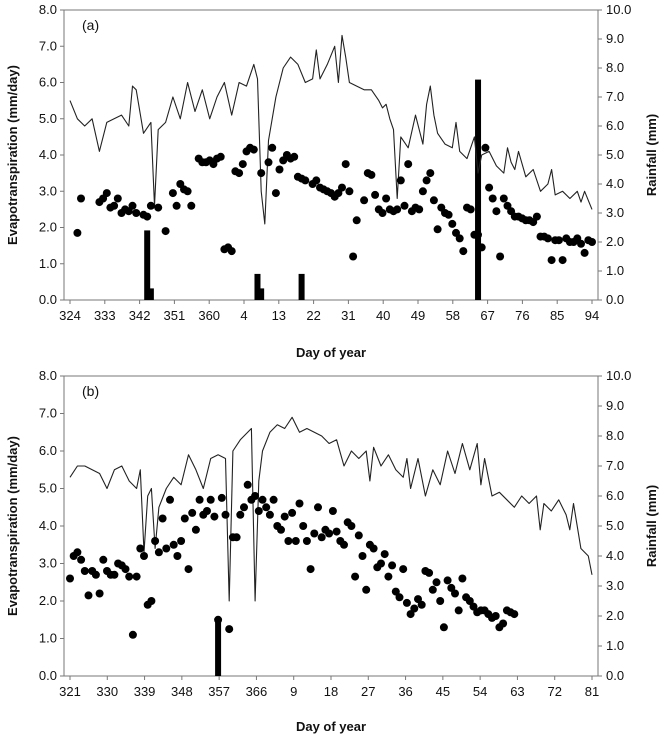  I want to click on x-tick-label: 333, so click(105, 315).